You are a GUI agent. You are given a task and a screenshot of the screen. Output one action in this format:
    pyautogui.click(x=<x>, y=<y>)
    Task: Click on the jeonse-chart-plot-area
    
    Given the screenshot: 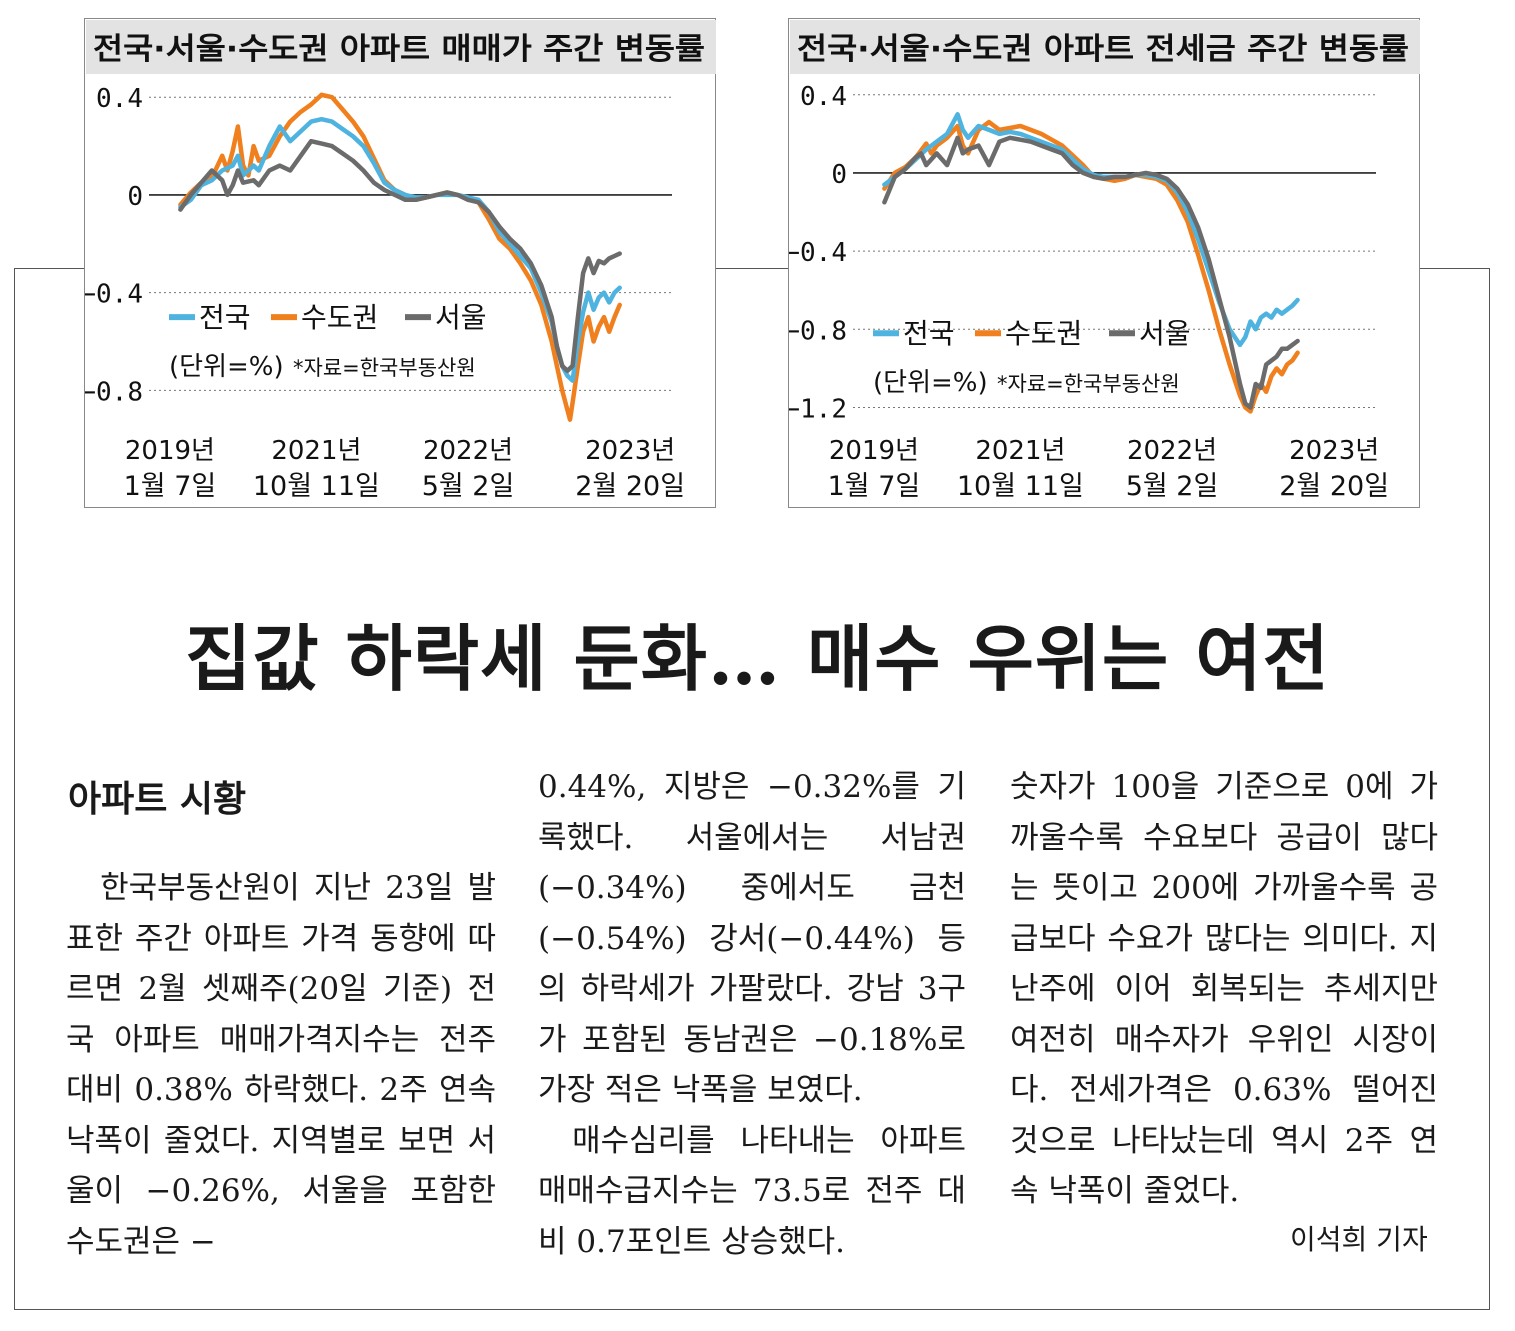 What is the action you would take?
    pyautogui.click(x=1114, y=253)
    